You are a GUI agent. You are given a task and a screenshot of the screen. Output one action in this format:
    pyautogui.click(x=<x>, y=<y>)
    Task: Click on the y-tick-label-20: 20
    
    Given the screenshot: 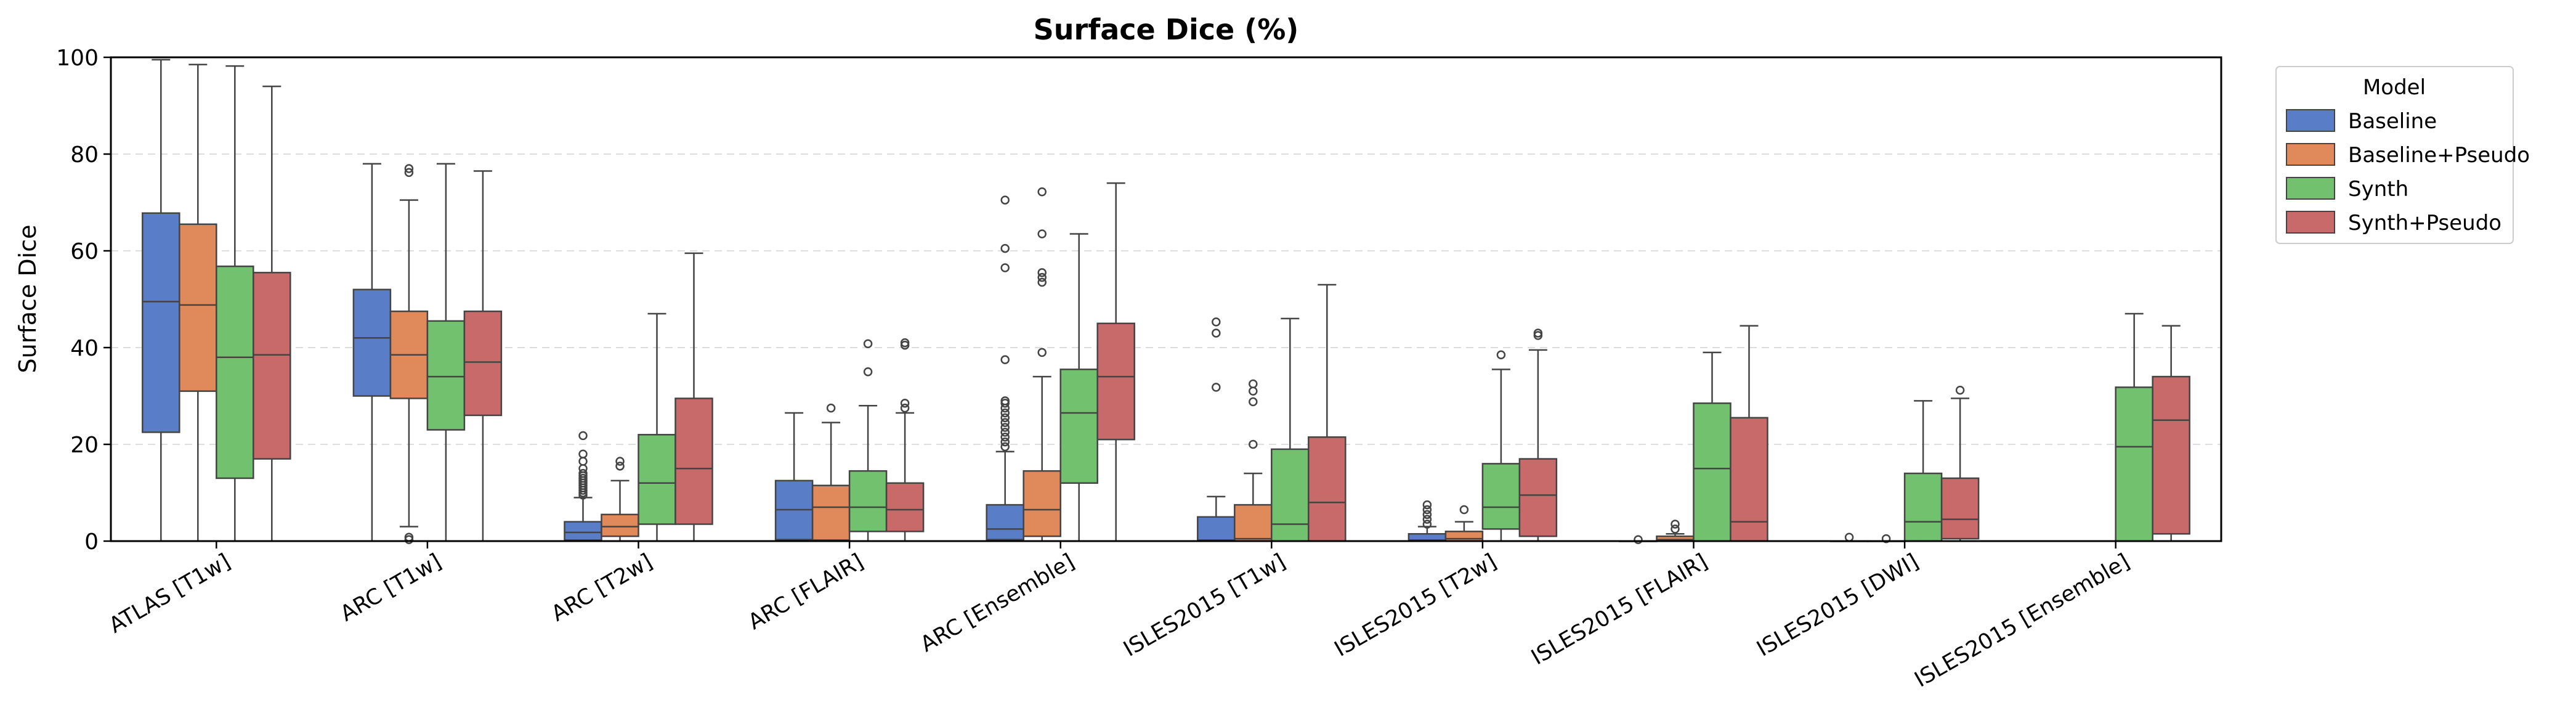 What is the action you would take?
    pyautogui.click(x=84, y=446)
    